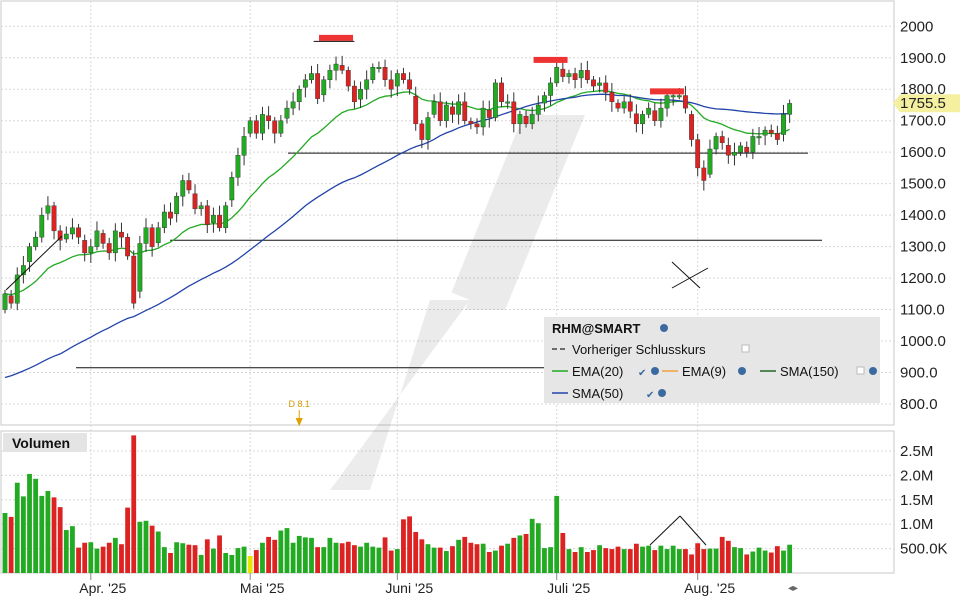 The width and height of the screenshot is (960, 600). I want to click on volume-tick-label: 2.5M, so click(916, 451).